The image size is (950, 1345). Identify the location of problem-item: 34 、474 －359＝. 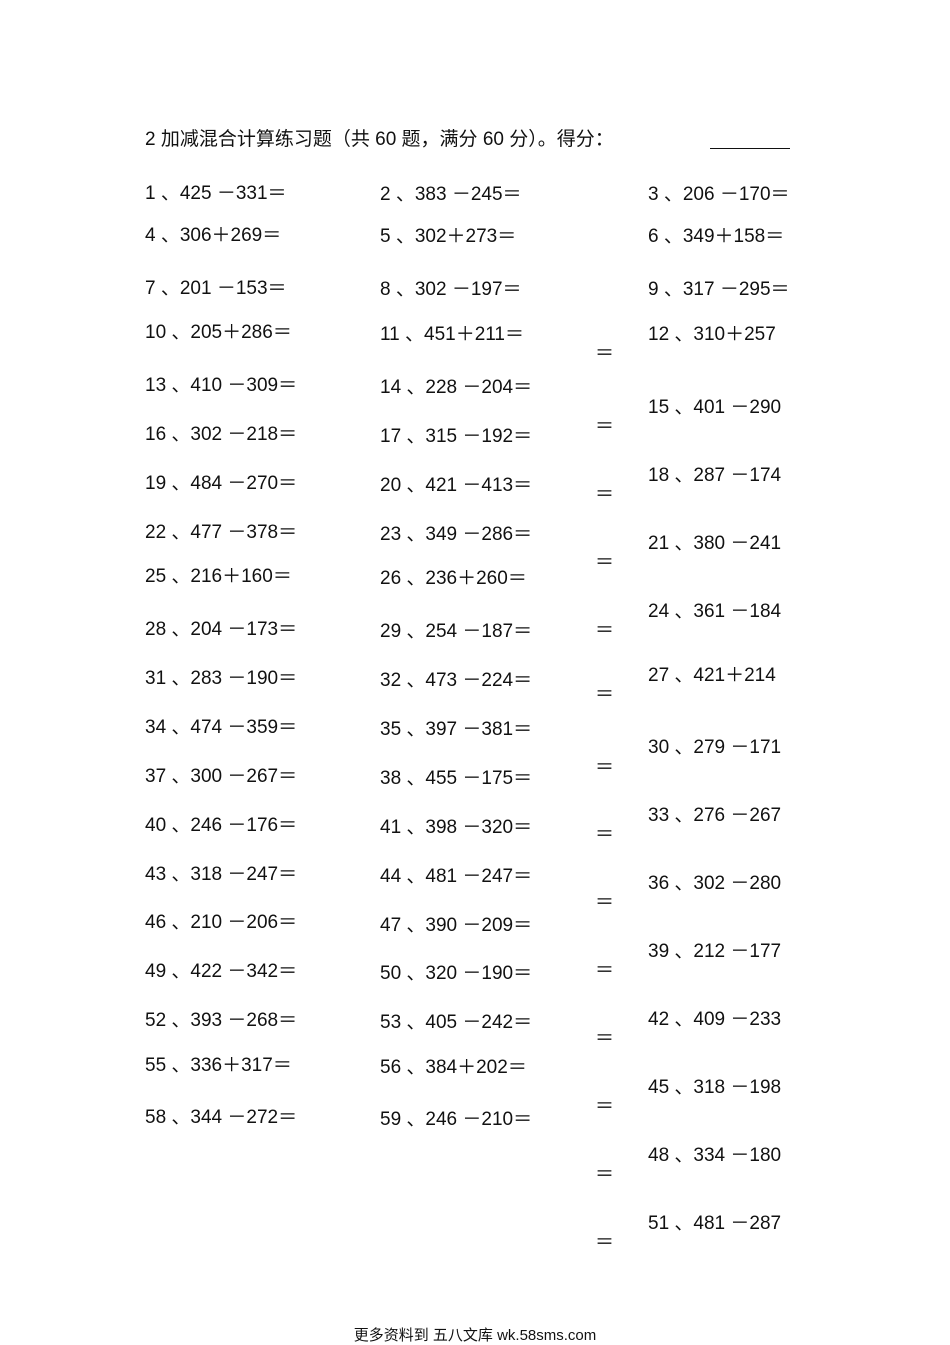
(221, 727).